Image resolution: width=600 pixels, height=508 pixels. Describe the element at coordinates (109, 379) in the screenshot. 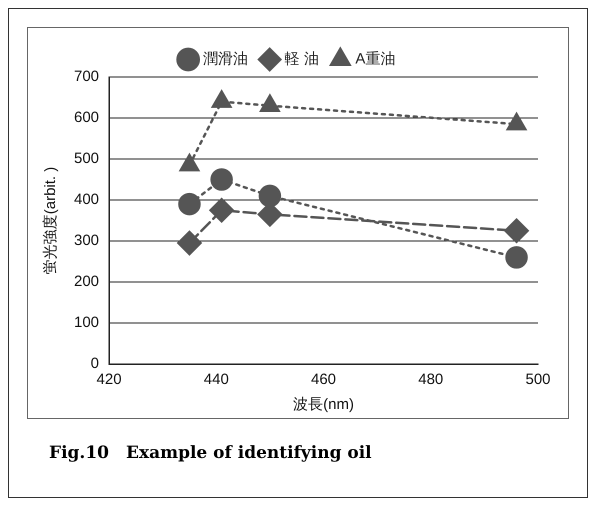

I see `x-tick-label: 420` at that location.